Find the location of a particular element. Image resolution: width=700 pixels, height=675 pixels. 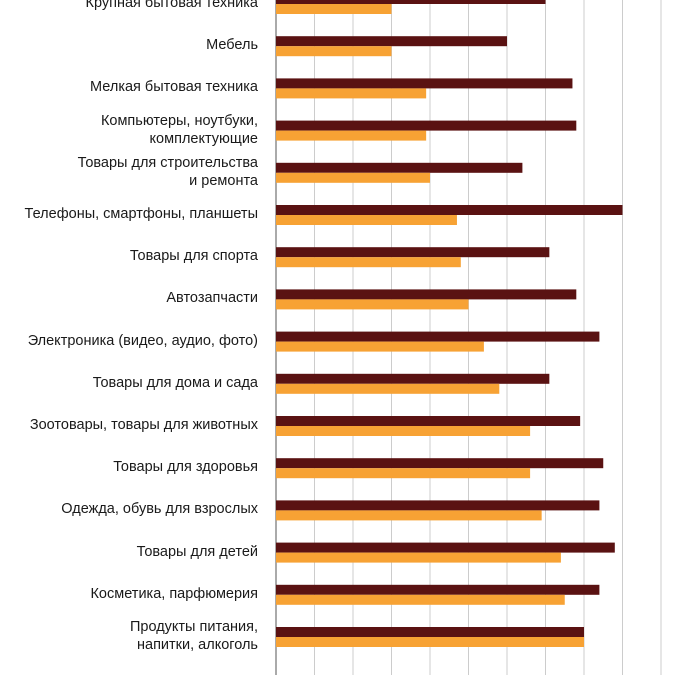

category-label: Продукты питания, напитки, алкоголь is located at coordinates (193, 636).